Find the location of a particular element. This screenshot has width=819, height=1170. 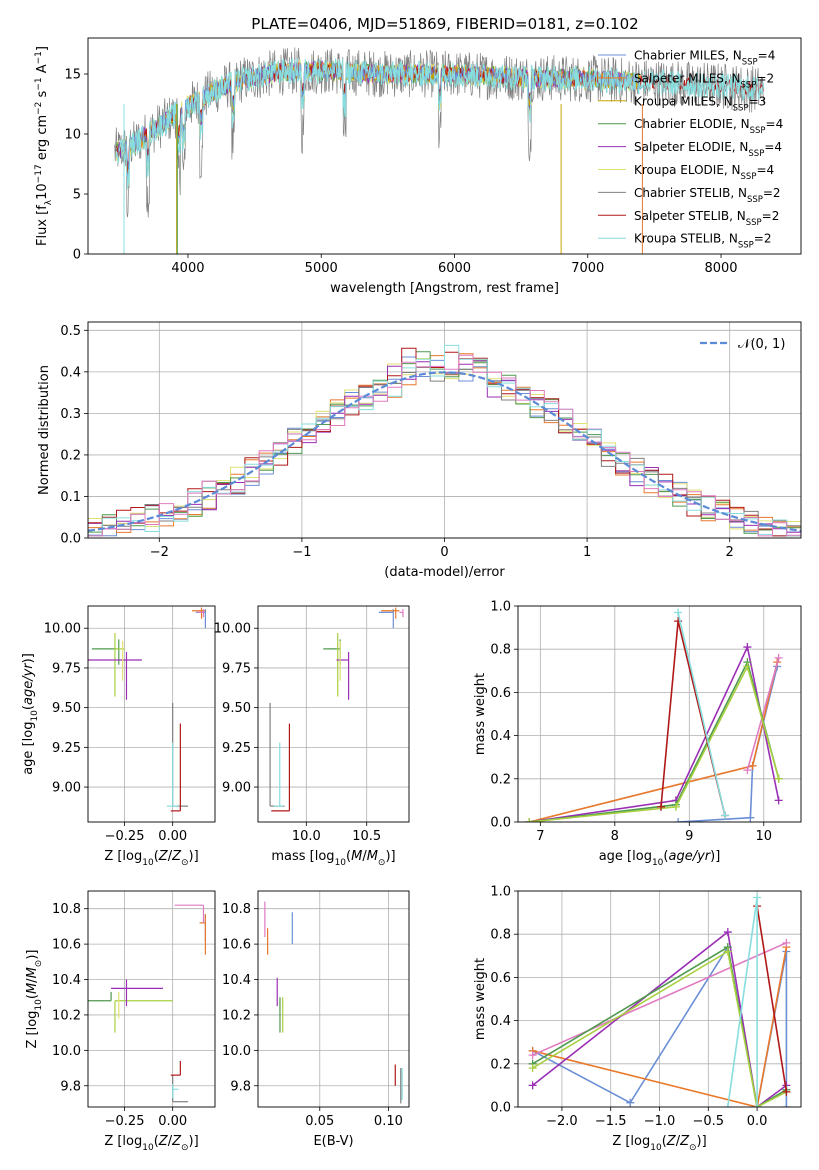

y-axis-label-part: λ is located at coordinates (49, 202).